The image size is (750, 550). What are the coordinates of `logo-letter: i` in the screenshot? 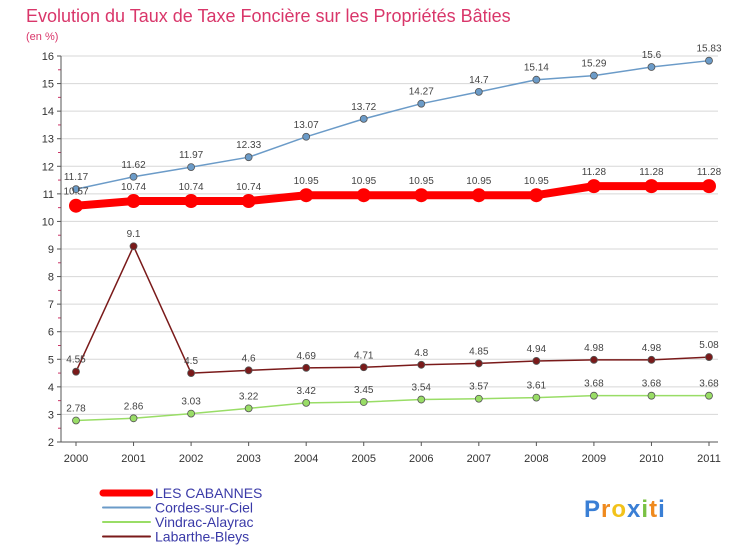 It's located at (645, 509).